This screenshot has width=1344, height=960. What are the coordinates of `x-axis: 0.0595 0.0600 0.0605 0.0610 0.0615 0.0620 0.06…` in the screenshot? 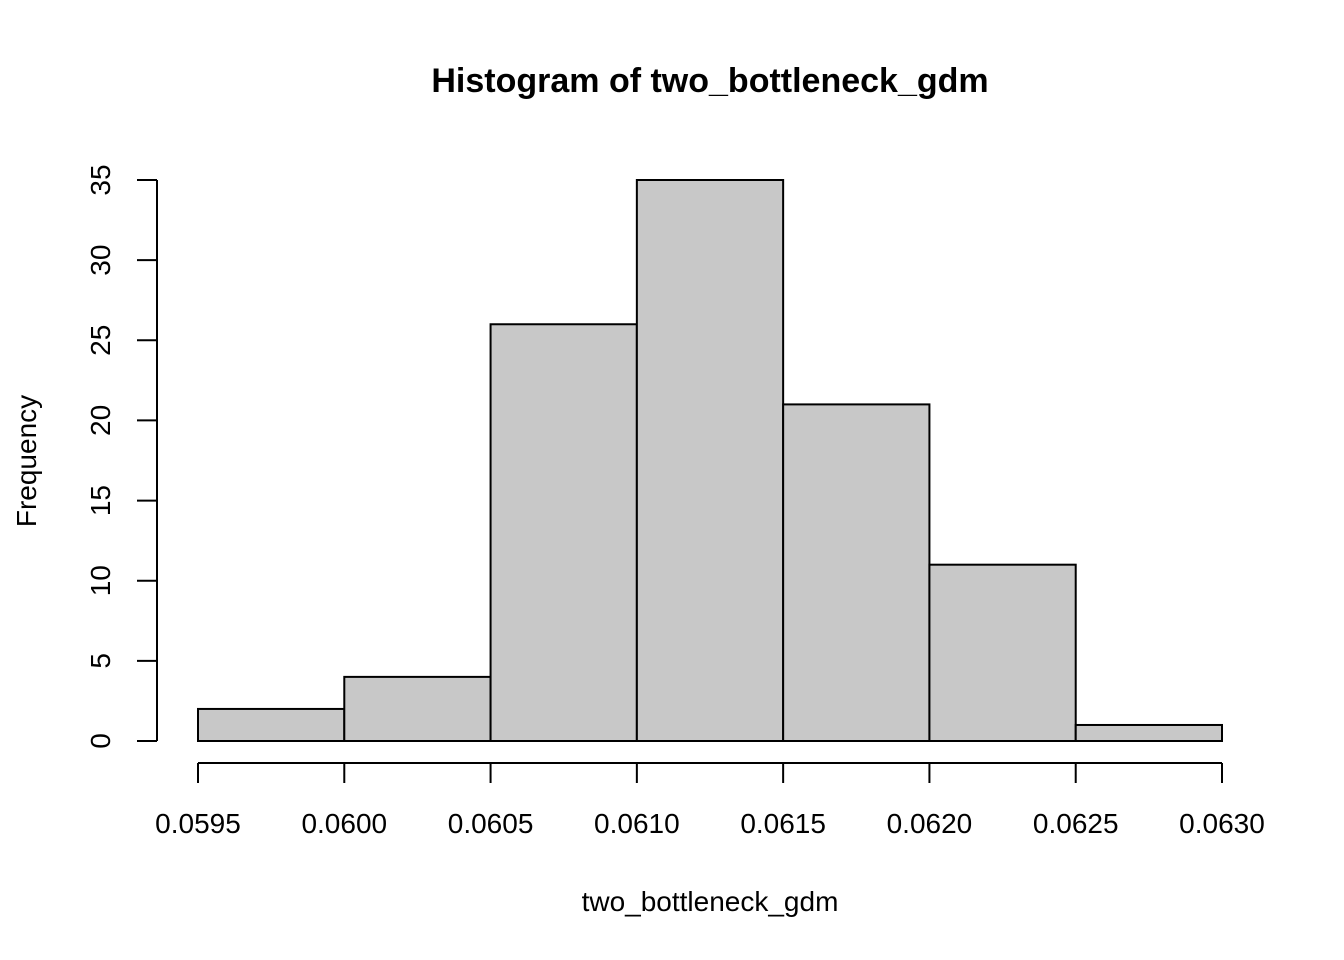 It's located at (710, 800).